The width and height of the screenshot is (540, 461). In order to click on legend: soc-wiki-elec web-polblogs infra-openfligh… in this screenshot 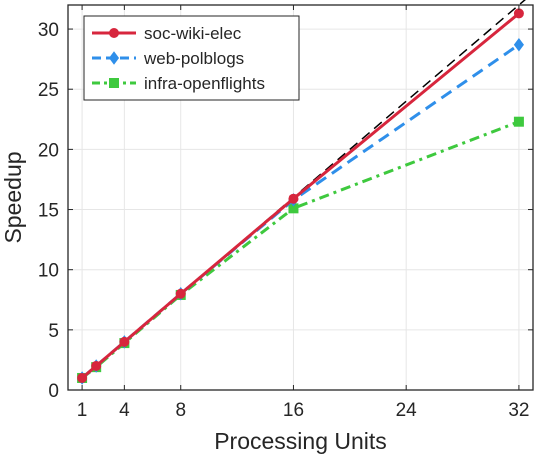, I will do `click(191, 58)`.